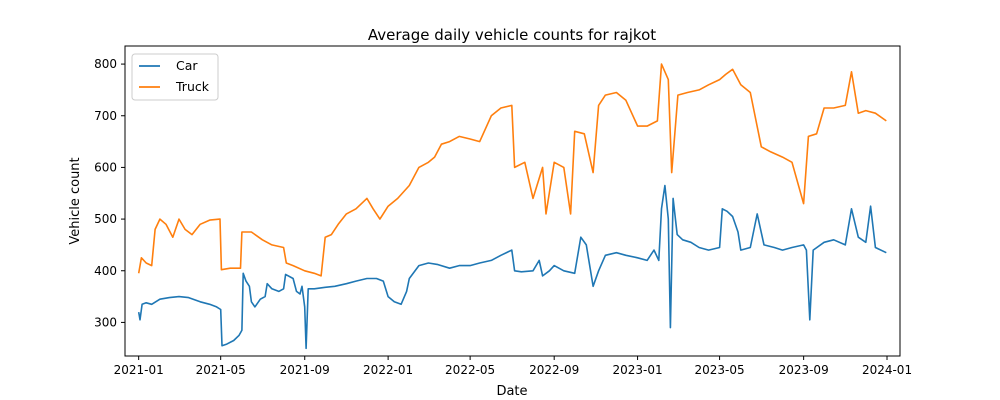 This screenshot has height=400, width=1000. Describe the element at coordinates (192, 86) in the screenshot. I see `legend-label-truck: Truck` at that location.